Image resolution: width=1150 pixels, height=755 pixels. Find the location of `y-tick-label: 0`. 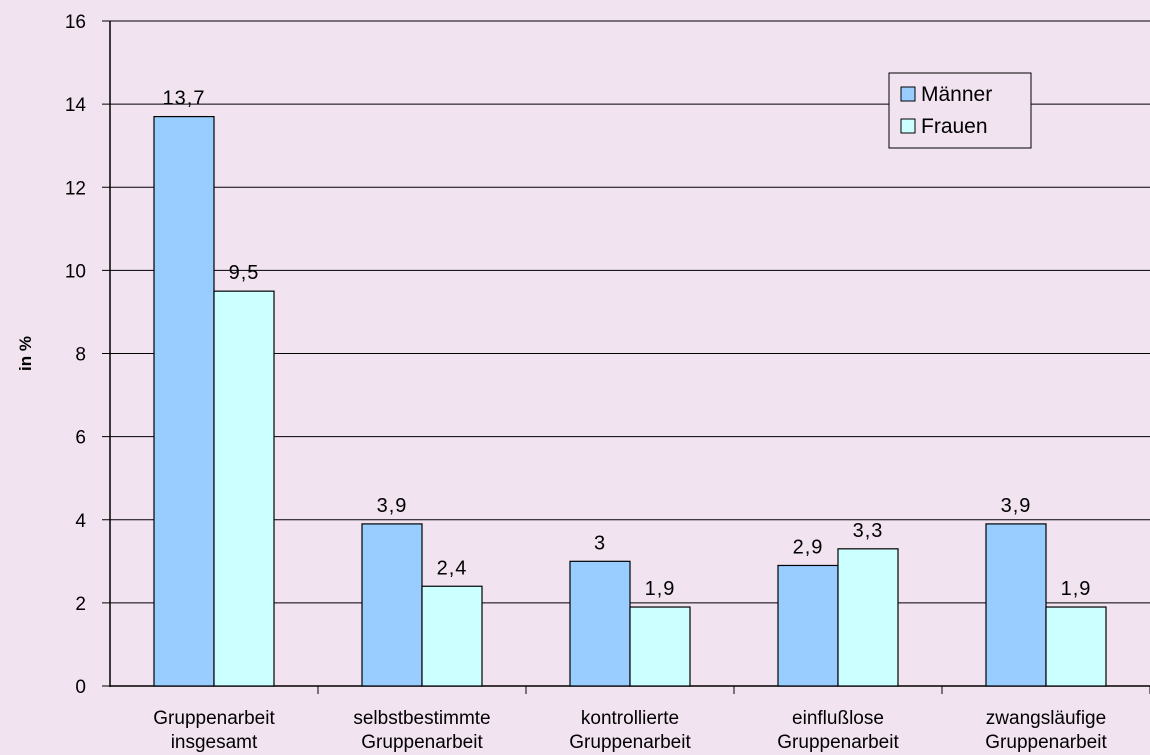

y-tick-label: 0 is located at coordinates (80, 687).